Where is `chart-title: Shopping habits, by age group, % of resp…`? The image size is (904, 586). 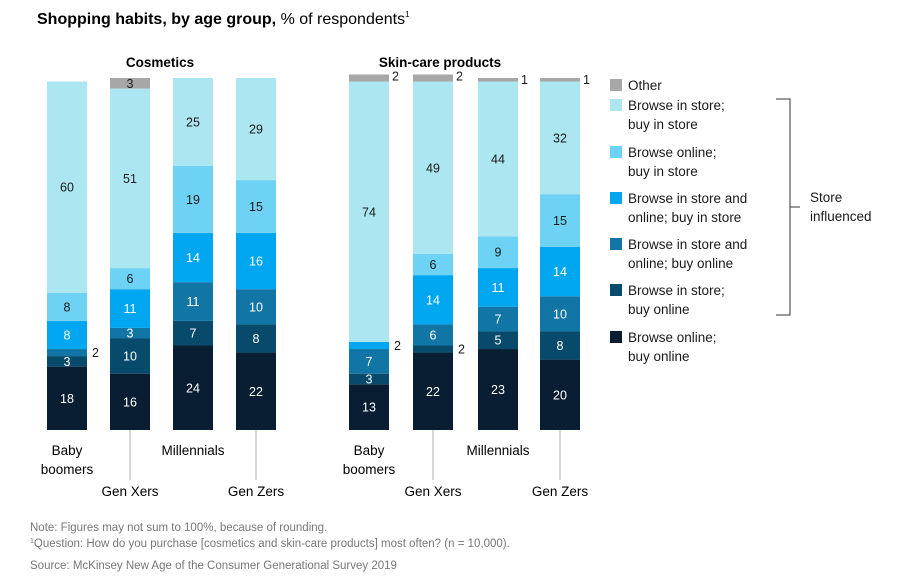
chart-title: Shopping habits, by age group, % of resp… is located at coordinates (223, 19).